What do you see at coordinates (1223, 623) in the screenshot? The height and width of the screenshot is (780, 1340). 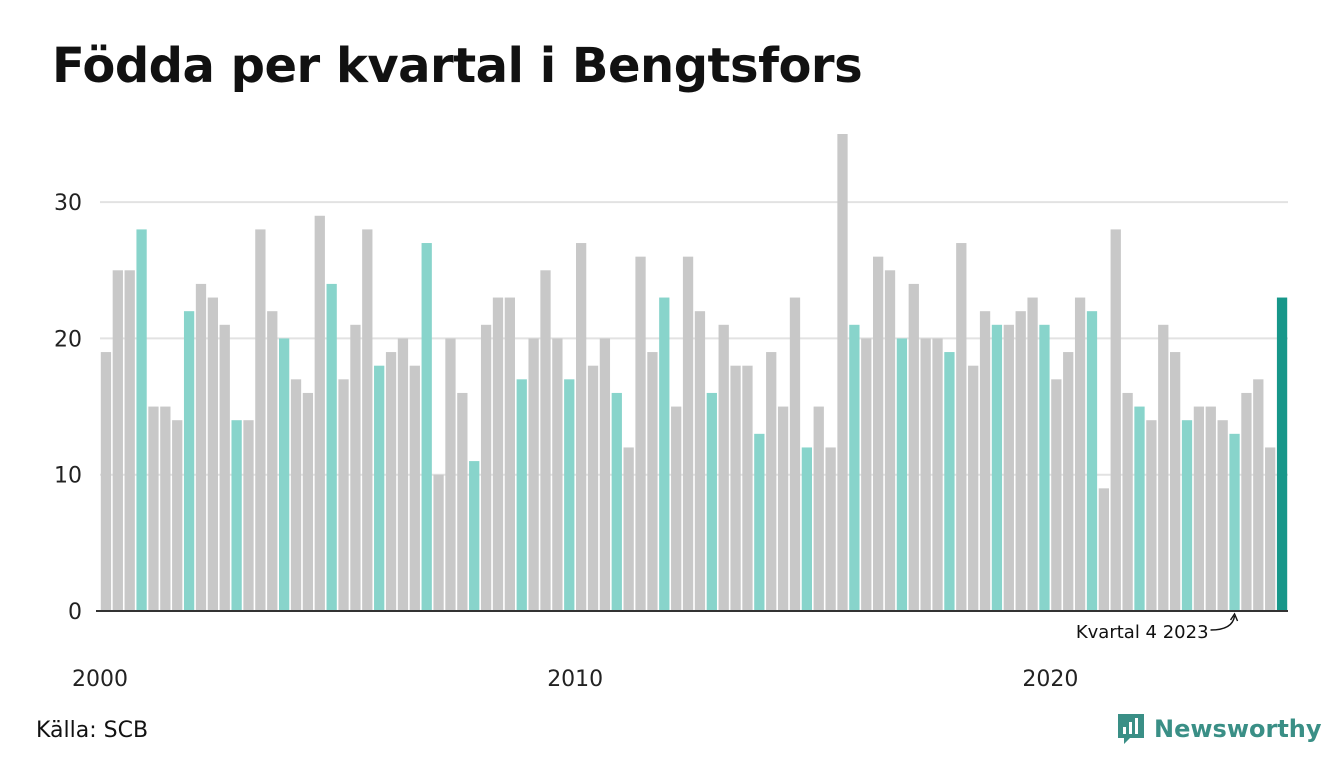 I see `annotation-arrow` at bounding box center [1223, 623].